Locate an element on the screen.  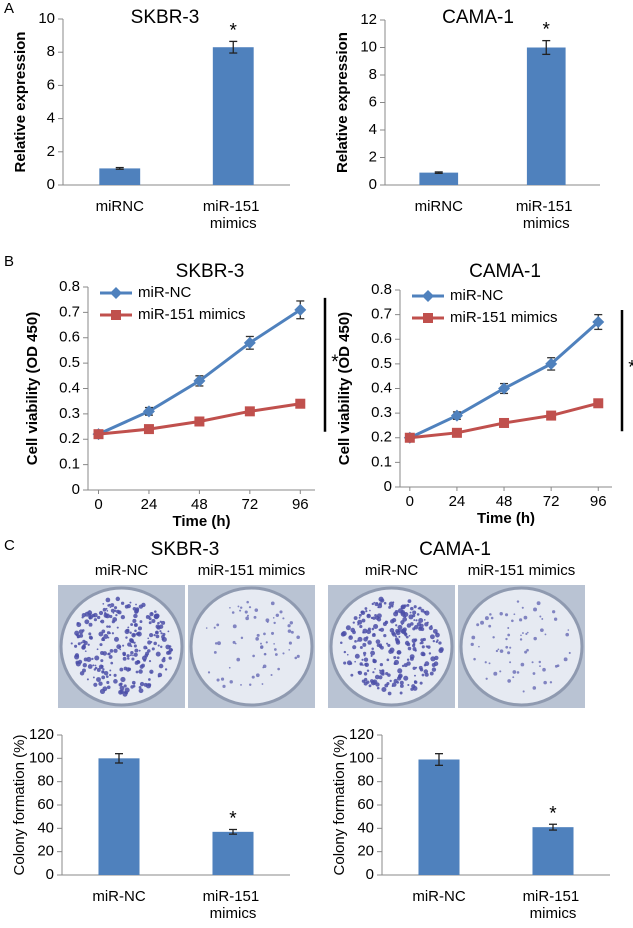
y-tick-label: 100 is located at coordinates (361, 757).